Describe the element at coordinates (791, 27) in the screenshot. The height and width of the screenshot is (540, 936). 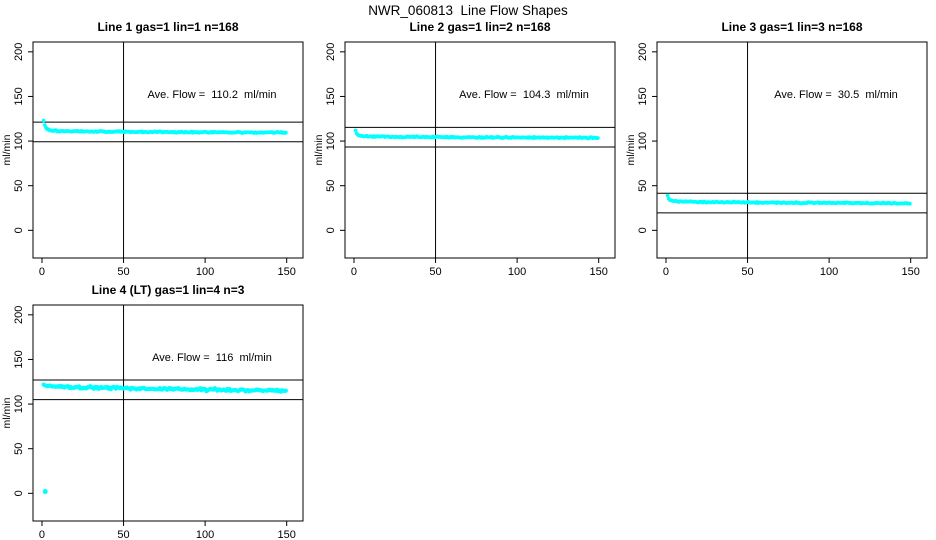
I see `subplot-title: Line 3 gas=1 lin=3 n=168` at that location.